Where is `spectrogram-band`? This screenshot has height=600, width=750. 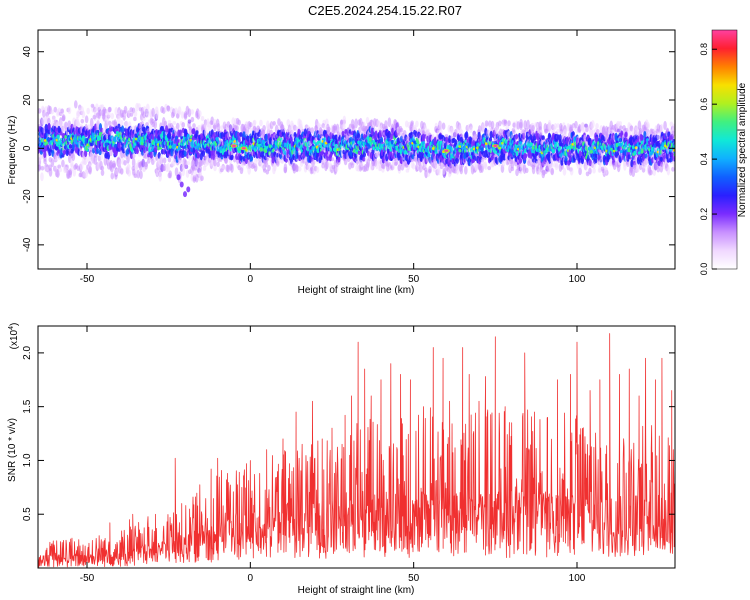
spectrogram-band is located at coordinates (356, 149).